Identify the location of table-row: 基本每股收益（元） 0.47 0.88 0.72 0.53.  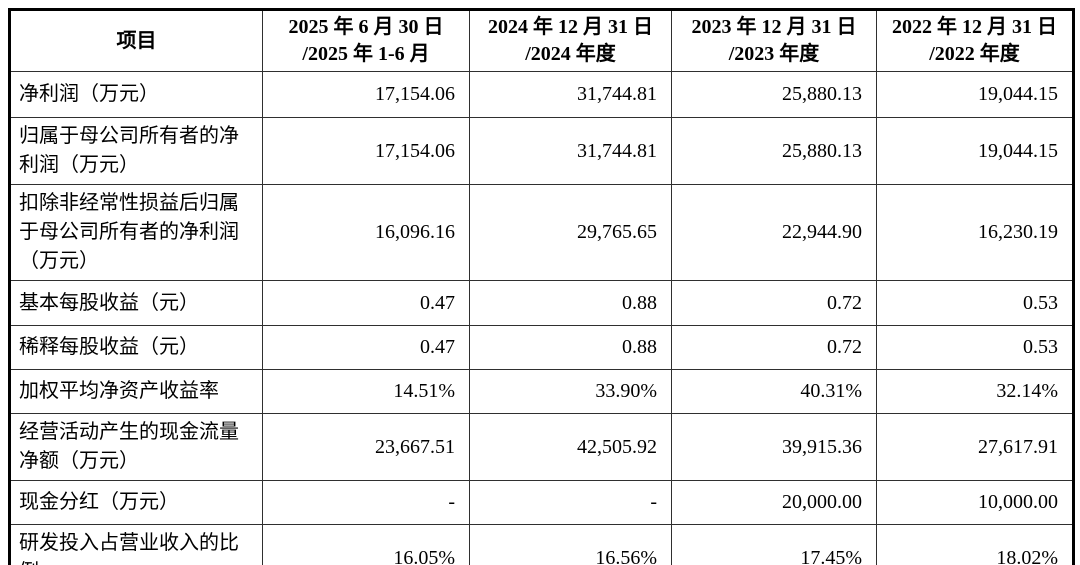
(541, 303).